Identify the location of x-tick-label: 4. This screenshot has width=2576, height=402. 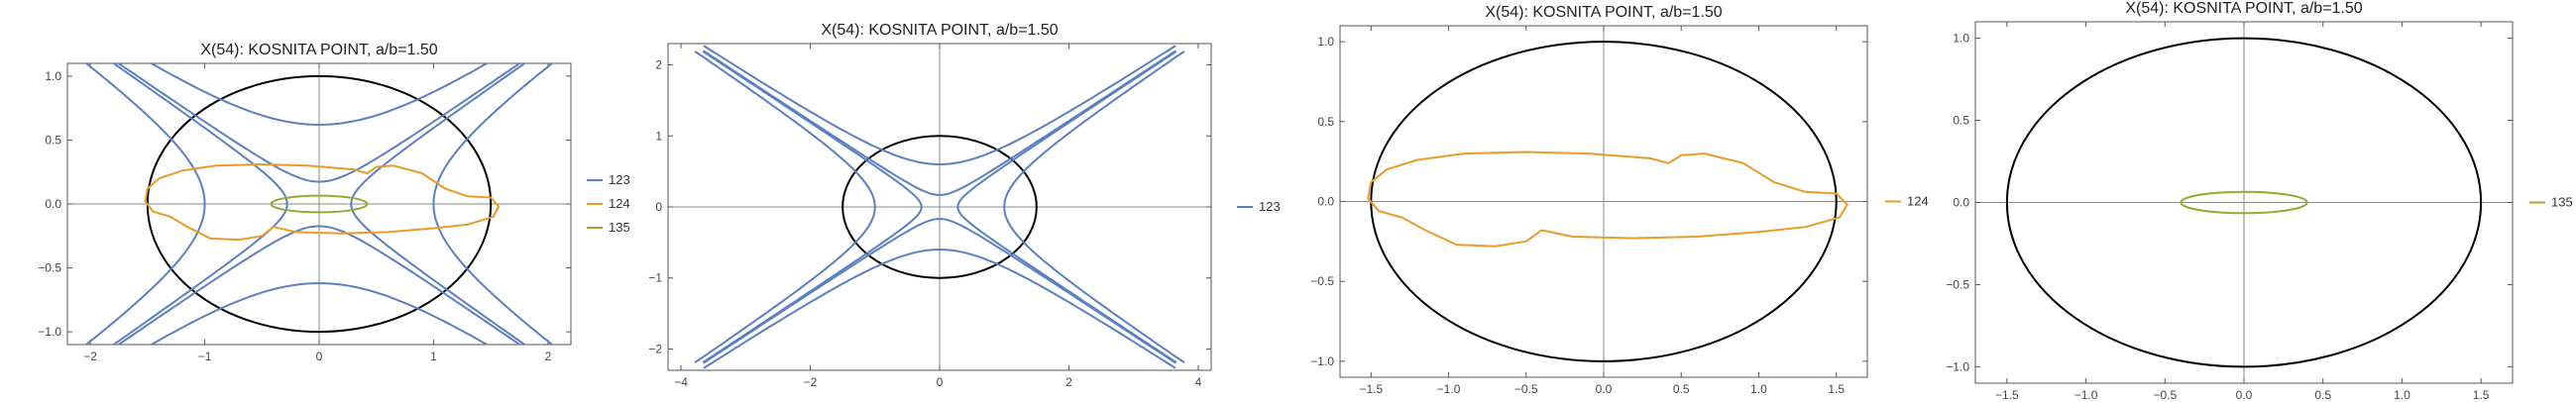
(1198, 382).